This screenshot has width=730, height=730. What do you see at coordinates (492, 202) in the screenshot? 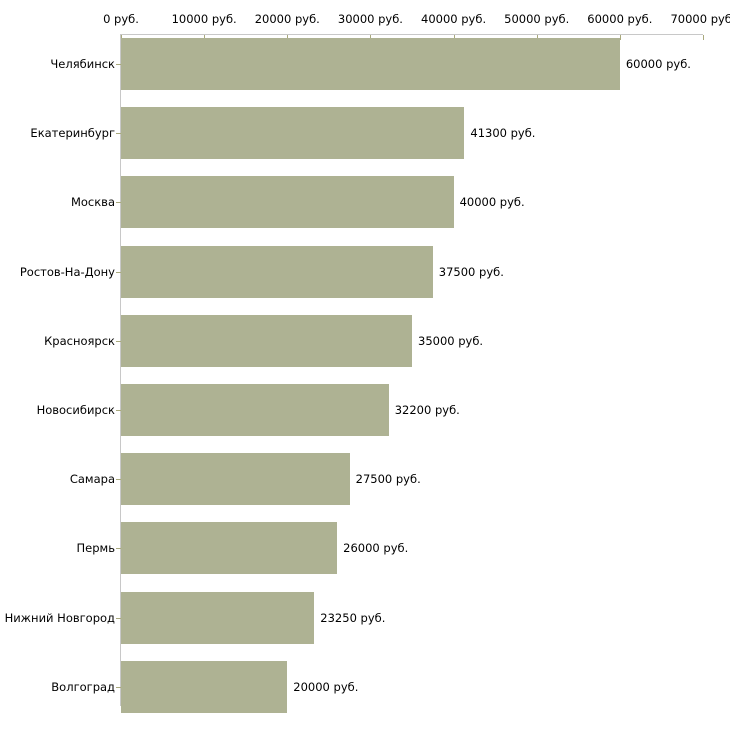
I see `bar-value-label: 40000 руб.` at bounding box center [492, 202].